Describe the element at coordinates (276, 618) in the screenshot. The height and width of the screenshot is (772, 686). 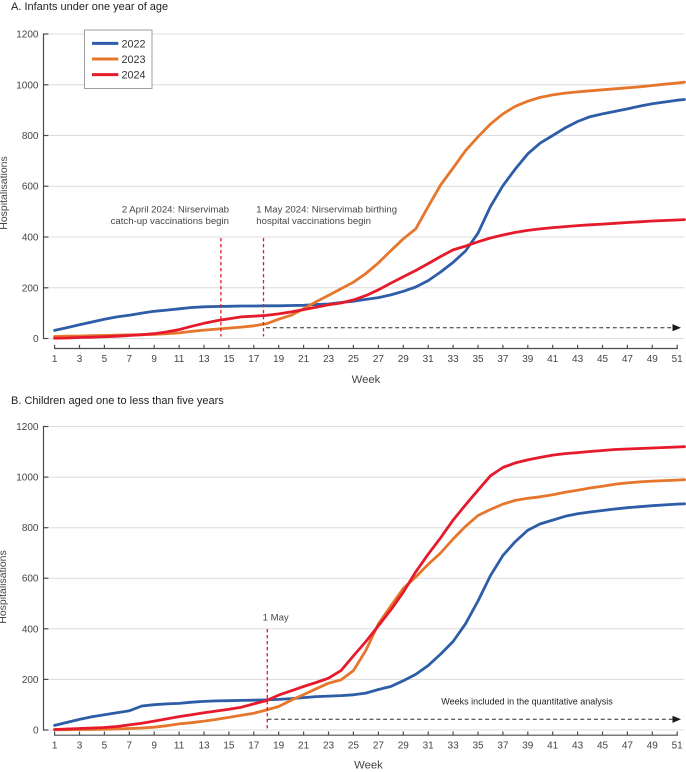
I see `svg-text: 1 May` at that location.